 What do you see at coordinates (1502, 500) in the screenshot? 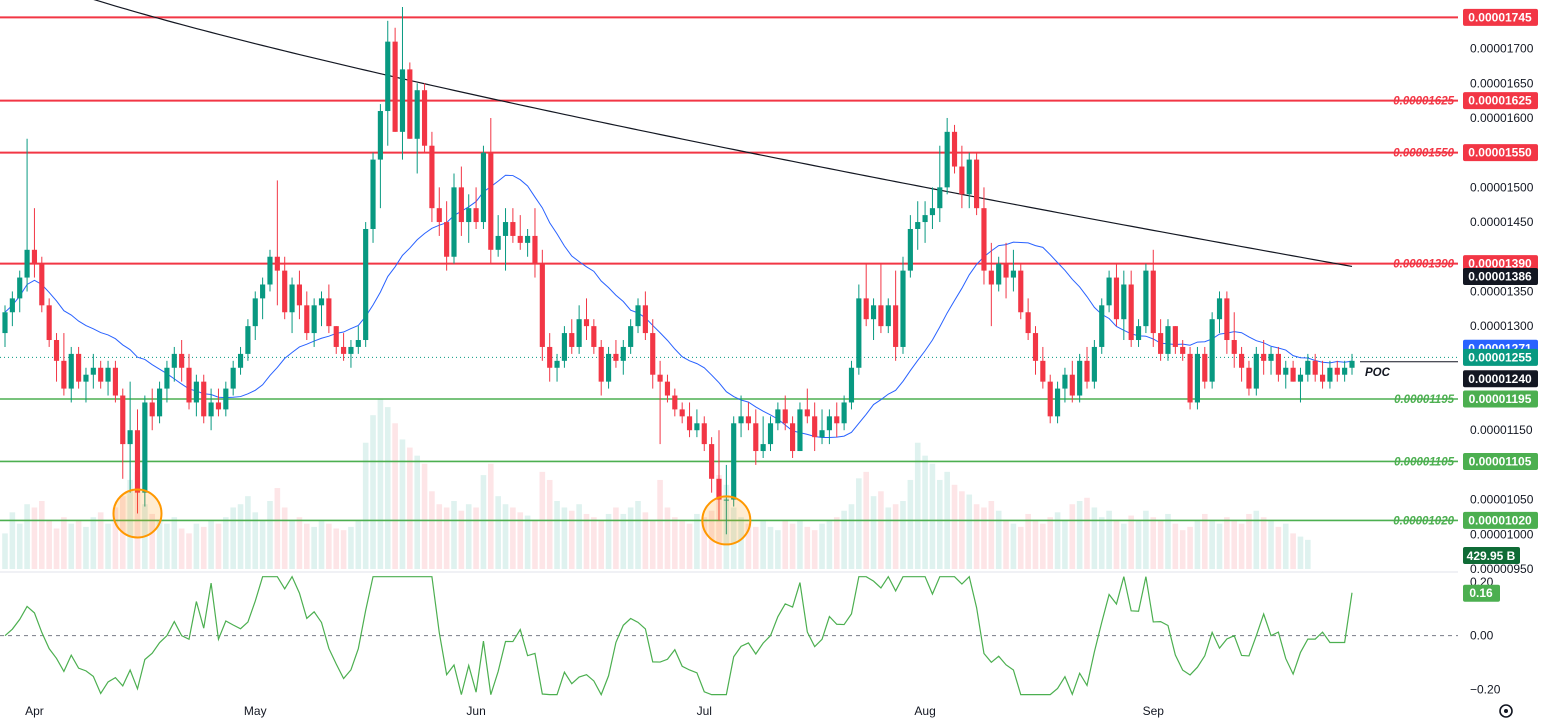
I see `price-tick-label: 0.00001050` at bounding box center [1502, 500].